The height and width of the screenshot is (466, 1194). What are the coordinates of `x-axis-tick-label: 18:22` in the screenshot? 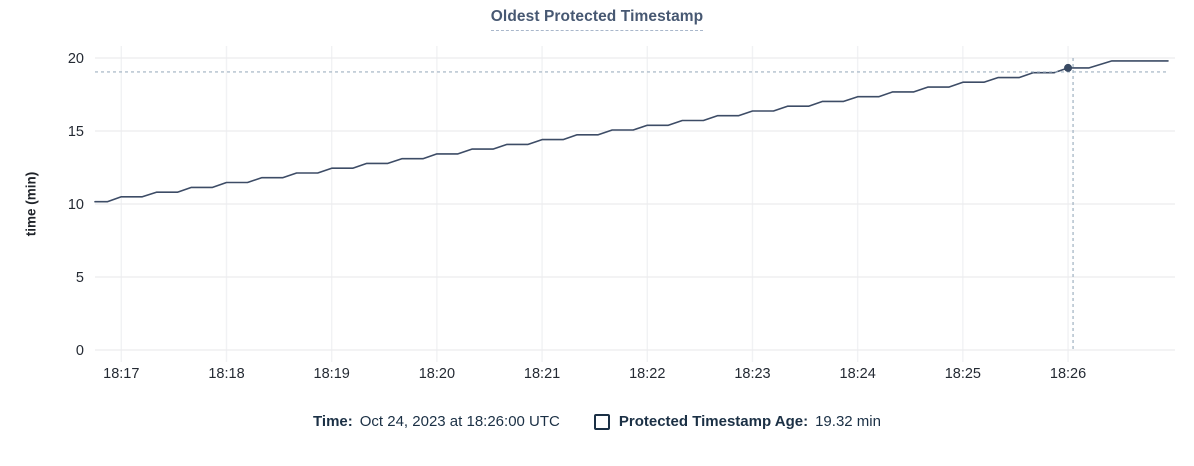 It's located at (647, 374).